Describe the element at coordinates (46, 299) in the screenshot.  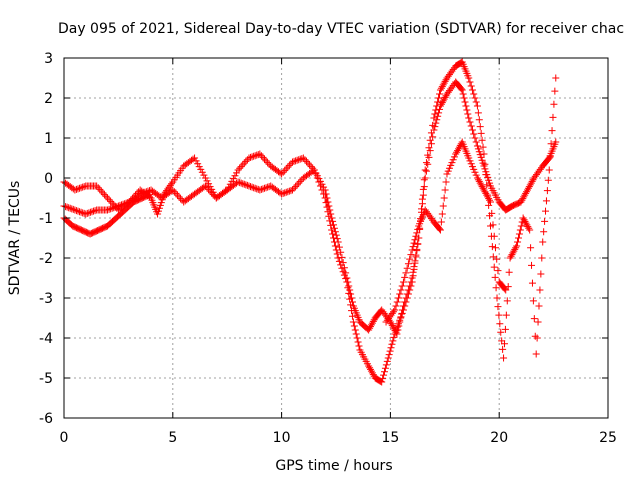
I see `y-tick-label: -3` at that location.